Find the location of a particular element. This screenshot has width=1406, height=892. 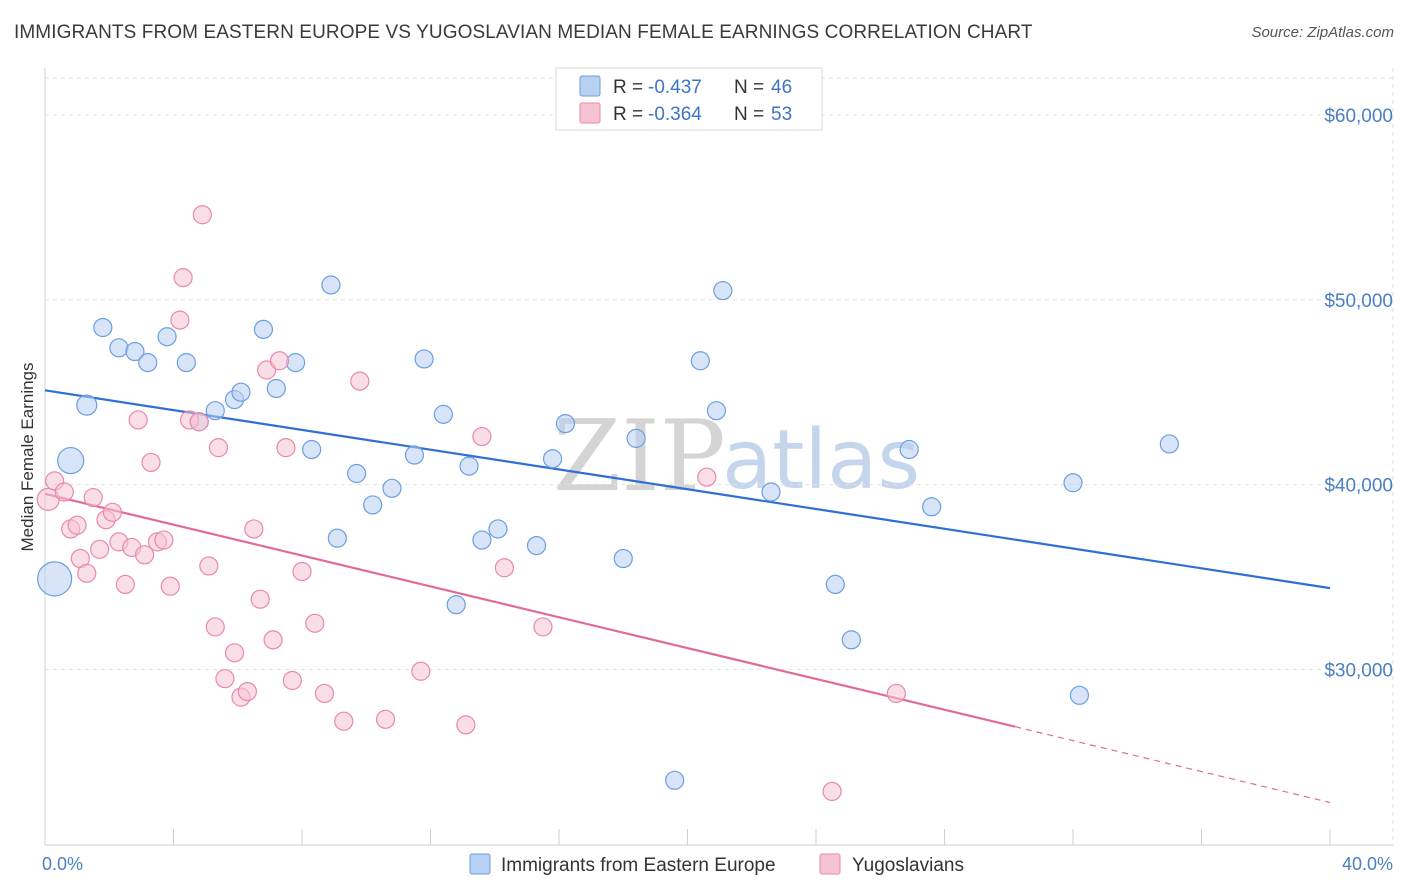

stats-legend: R = -0.437 N = 46 R = -0.364 N = 53 is located at coordinates (689, 99).